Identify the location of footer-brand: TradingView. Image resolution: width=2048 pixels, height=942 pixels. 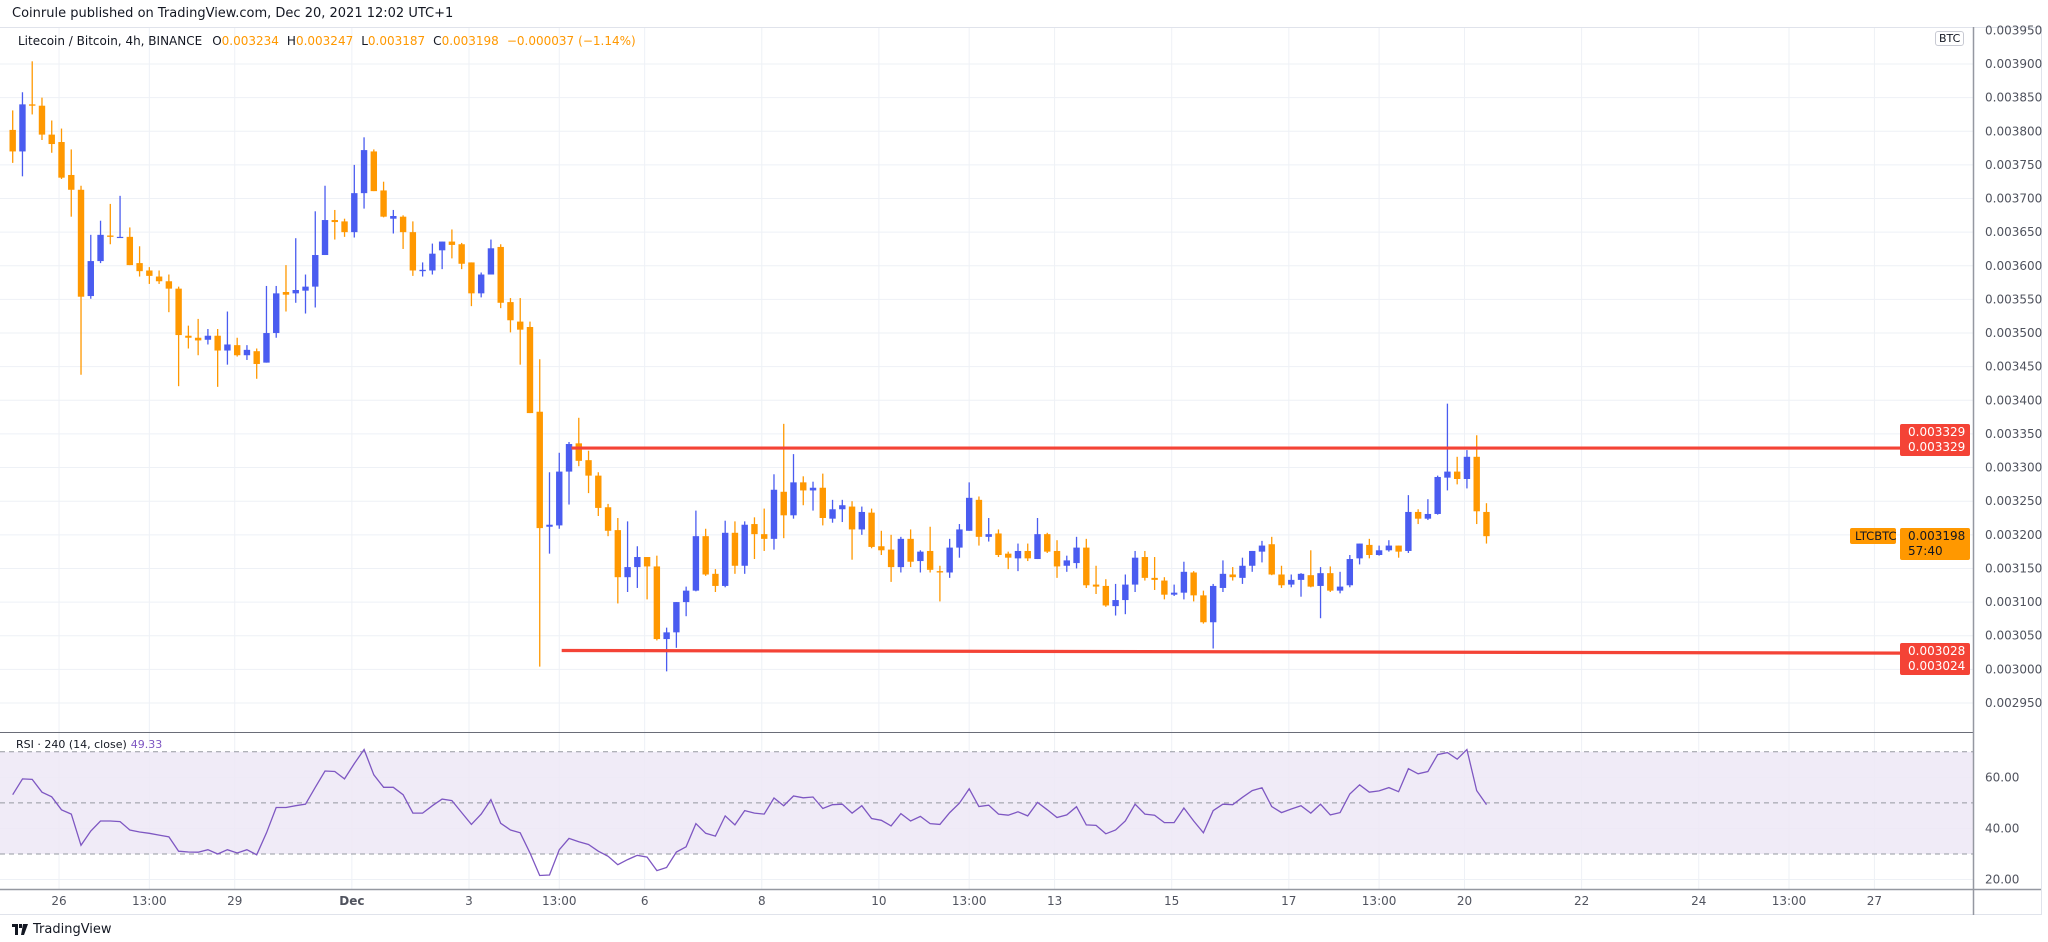
(62, 929).